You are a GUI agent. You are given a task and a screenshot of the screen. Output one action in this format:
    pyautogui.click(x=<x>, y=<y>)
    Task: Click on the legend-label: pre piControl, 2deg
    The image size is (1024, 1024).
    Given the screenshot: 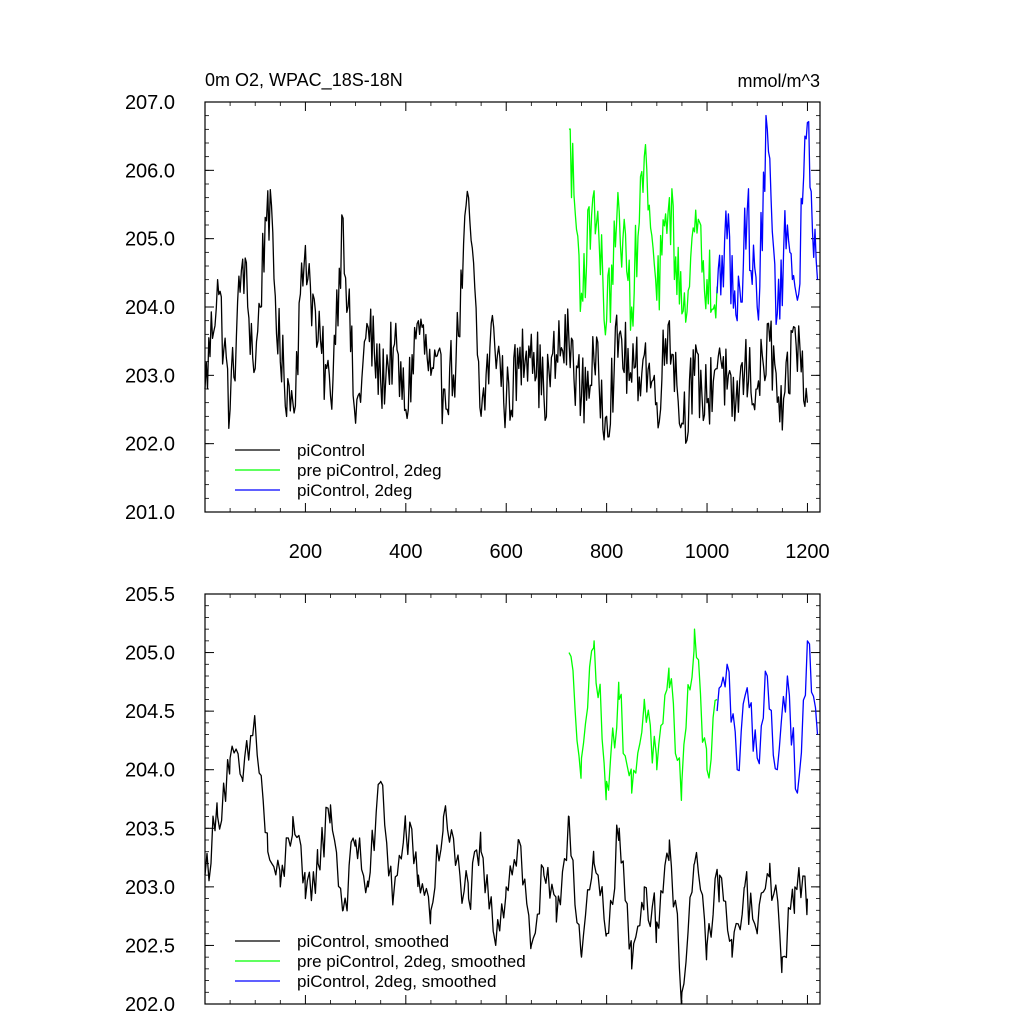 What is the action you would take?
    pyautogui.click(x=369, y=470)
    